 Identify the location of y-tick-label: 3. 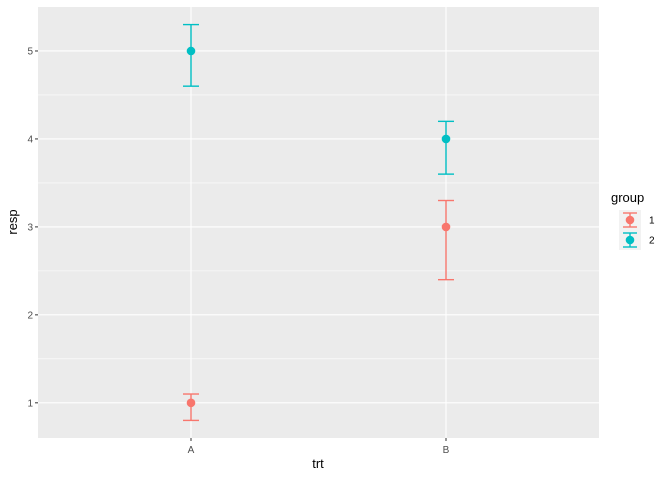
(30, 227).